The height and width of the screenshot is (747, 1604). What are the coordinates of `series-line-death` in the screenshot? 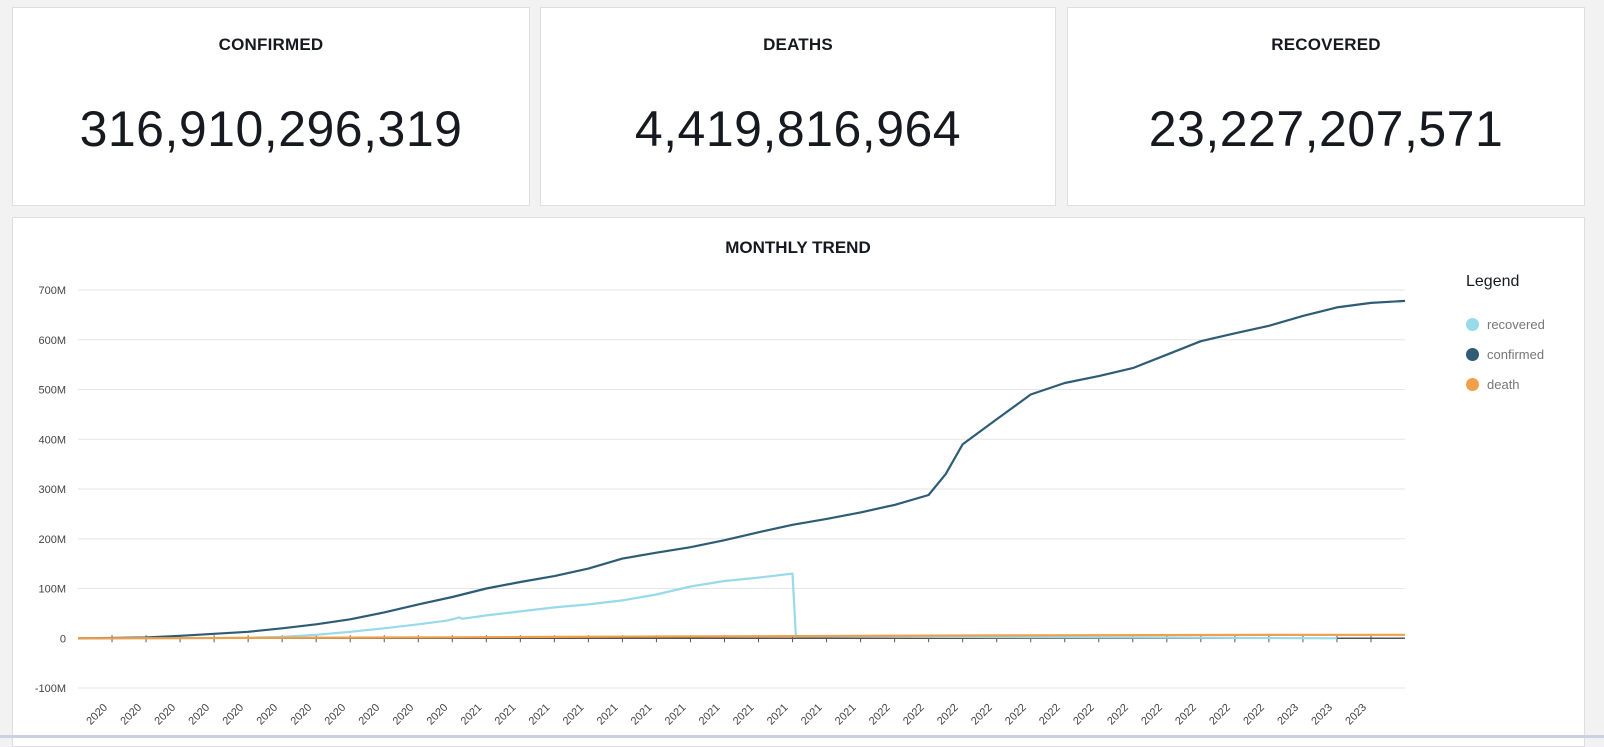 It's located at (741, 636).